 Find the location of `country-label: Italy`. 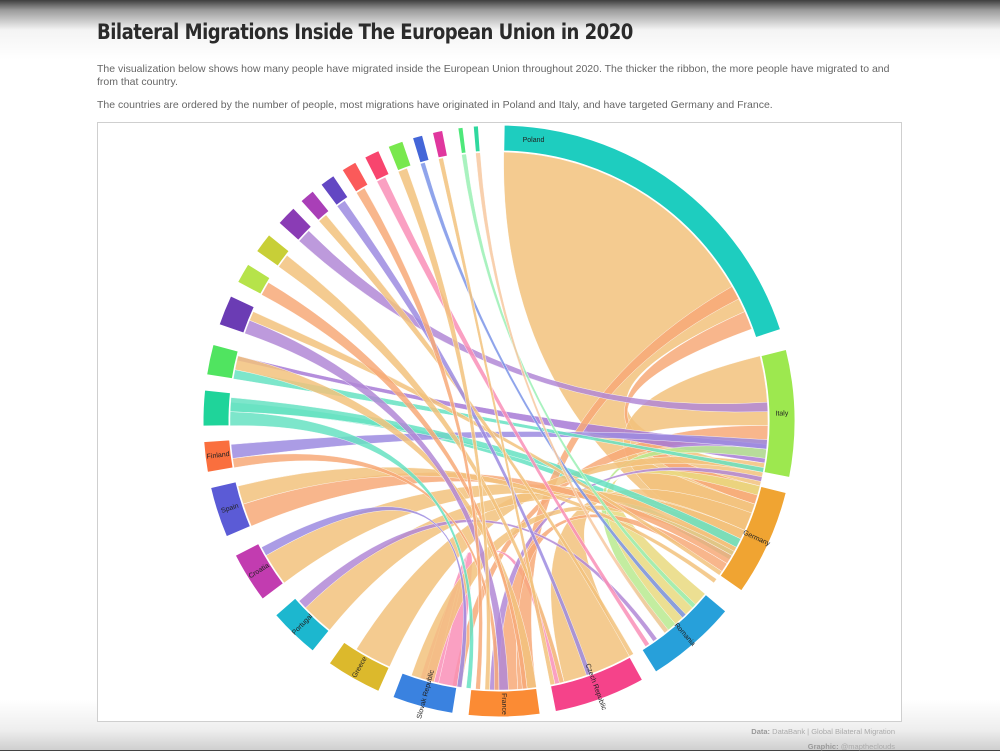

country-label: Italy is located at coordinates (782, 413).